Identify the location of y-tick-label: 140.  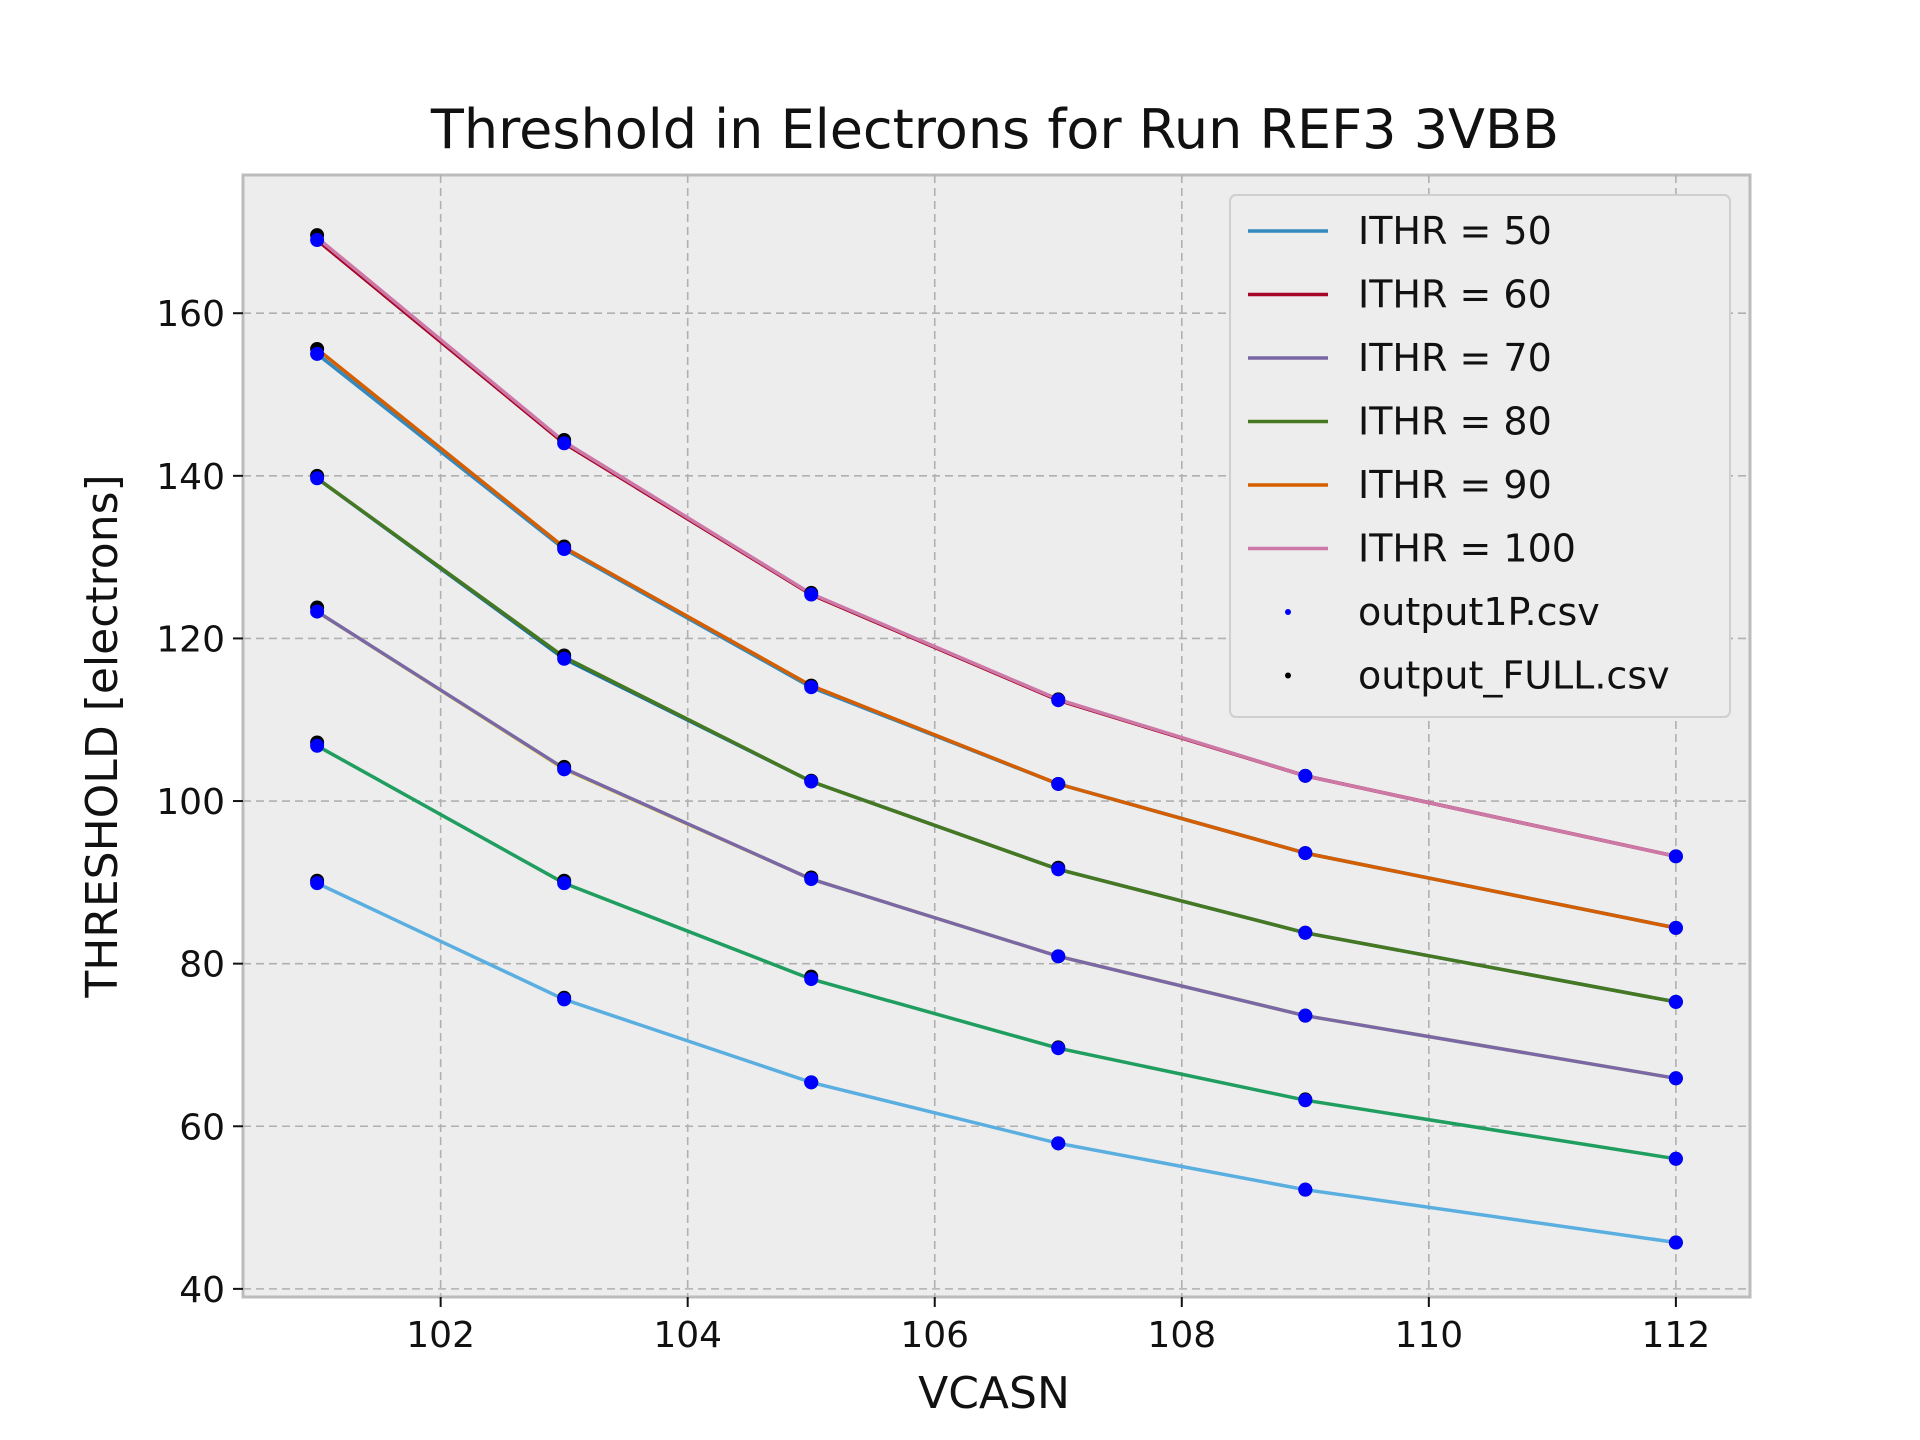
(190, 477).